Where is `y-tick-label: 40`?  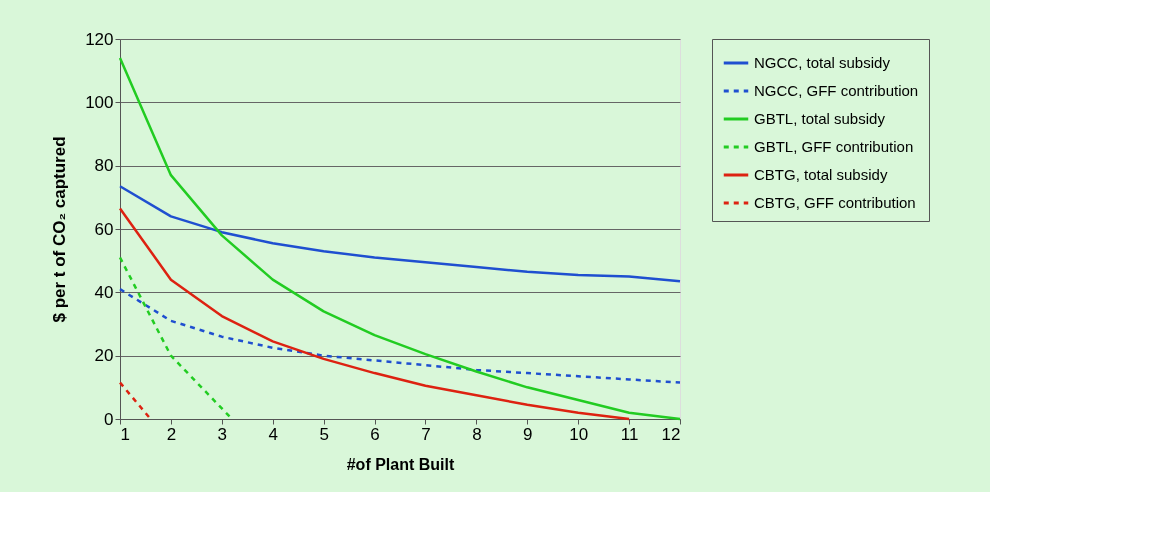
y-tick-label: 40 is located at coordinates (104, 292).